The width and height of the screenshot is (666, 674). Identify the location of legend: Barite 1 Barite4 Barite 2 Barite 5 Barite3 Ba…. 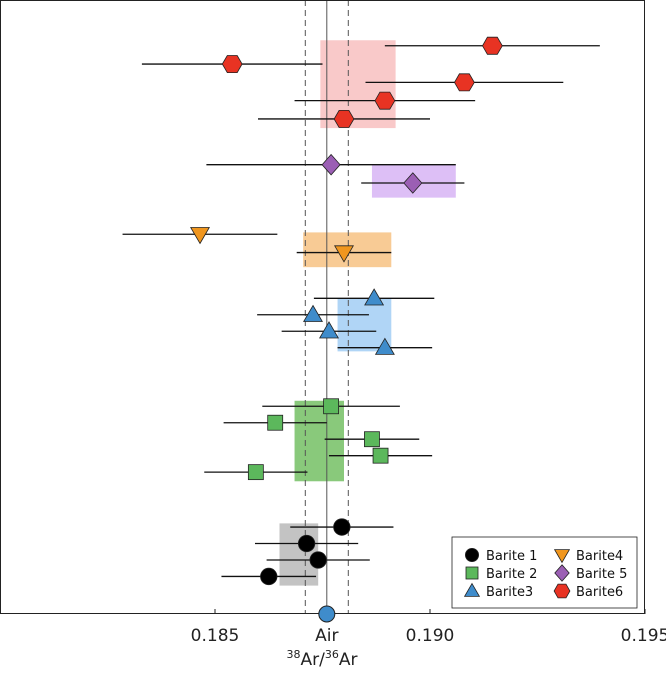
(544, 572).